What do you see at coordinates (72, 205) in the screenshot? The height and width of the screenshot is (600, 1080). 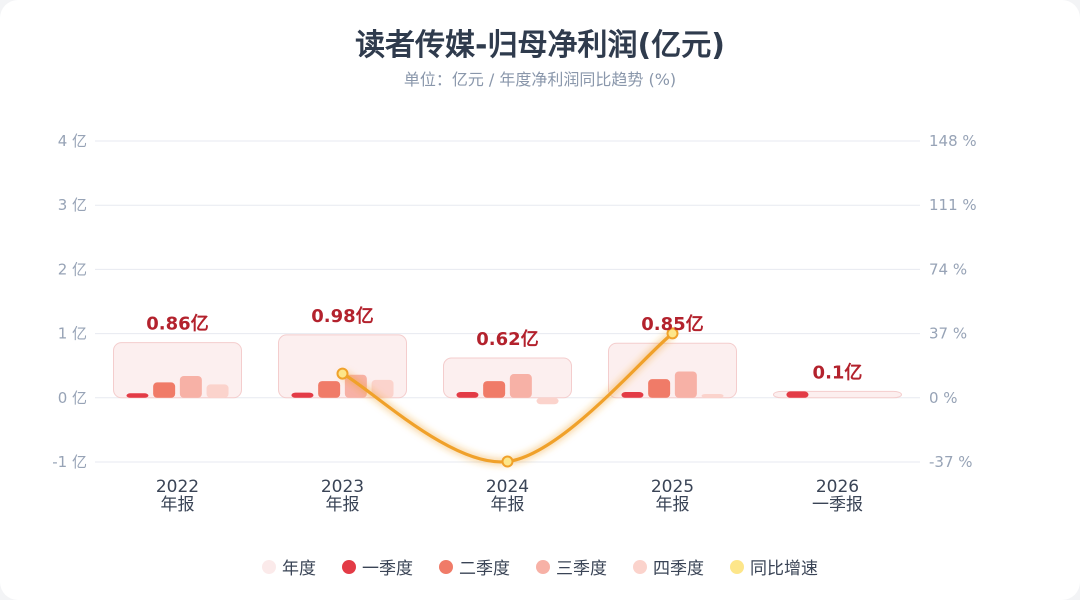 I see `y-left-tick-label: 3 亿` at bounding box center [72, 205].